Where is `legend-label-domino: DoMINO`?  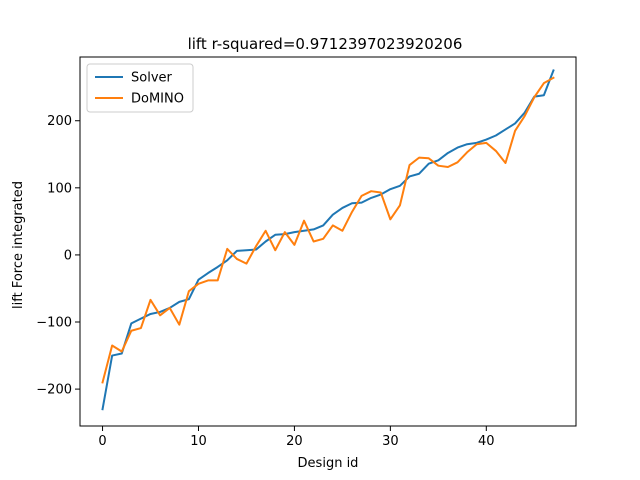 legend-label-domino: DoMINO is located at coordinates (157, 99).